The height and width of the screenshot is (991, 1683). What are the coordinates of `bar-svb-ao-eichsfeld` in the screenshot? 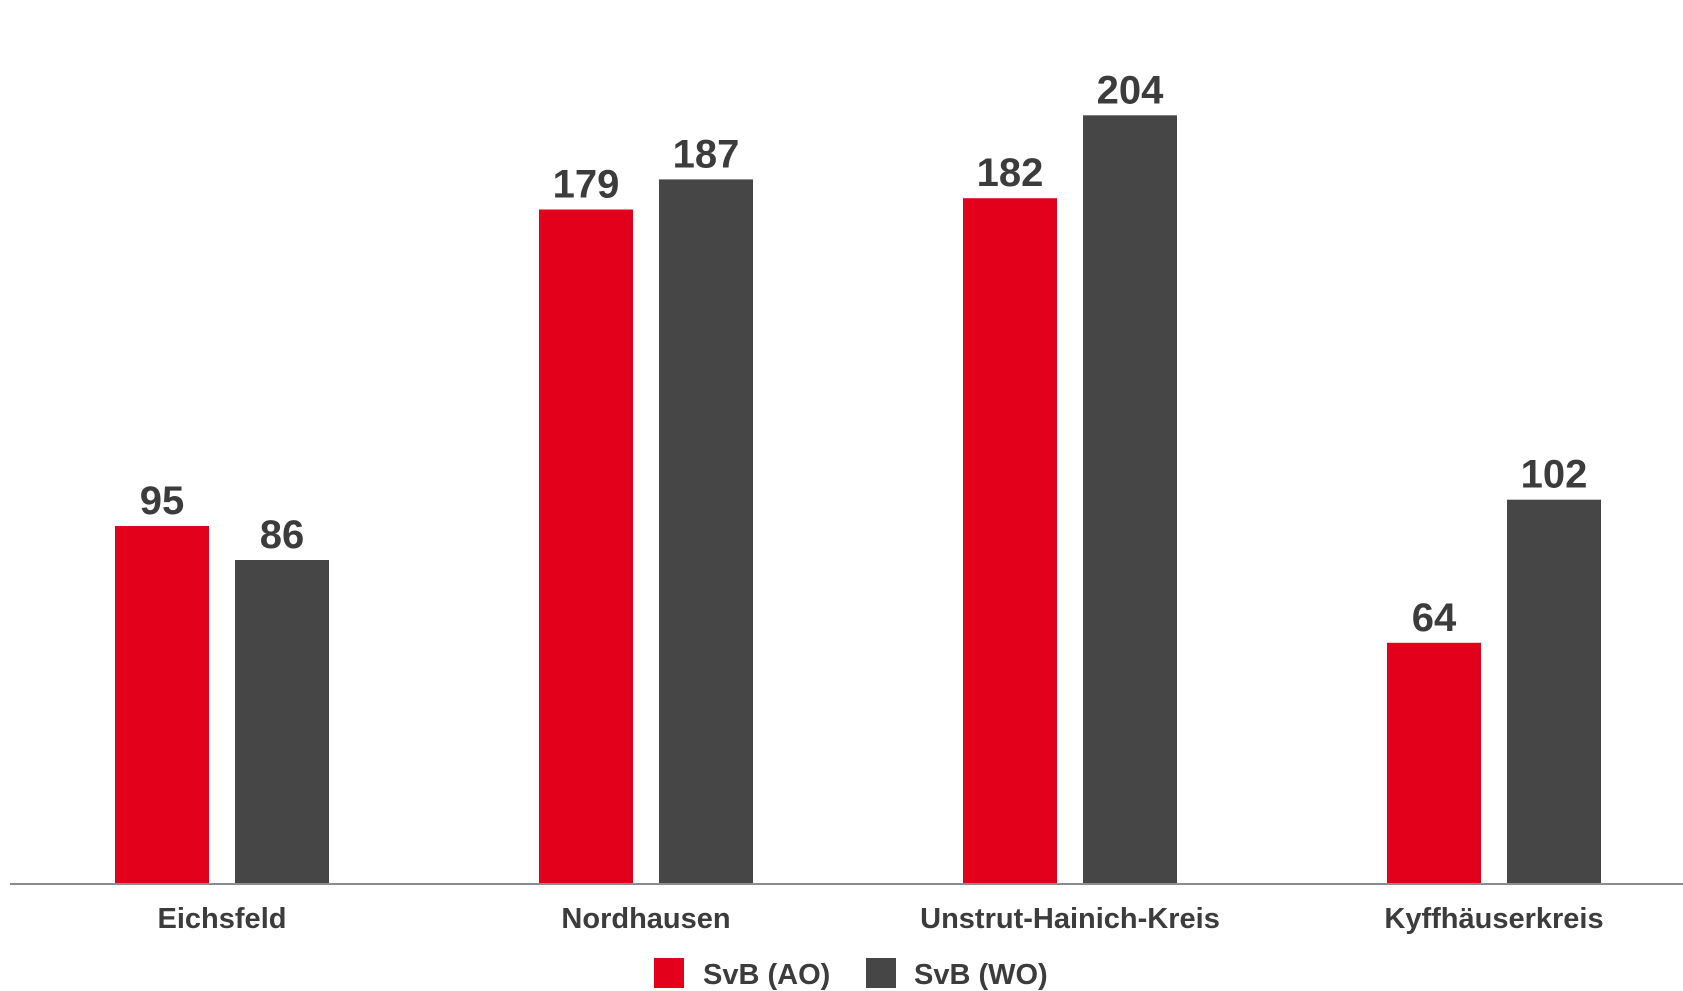 It's located at (162, 705).